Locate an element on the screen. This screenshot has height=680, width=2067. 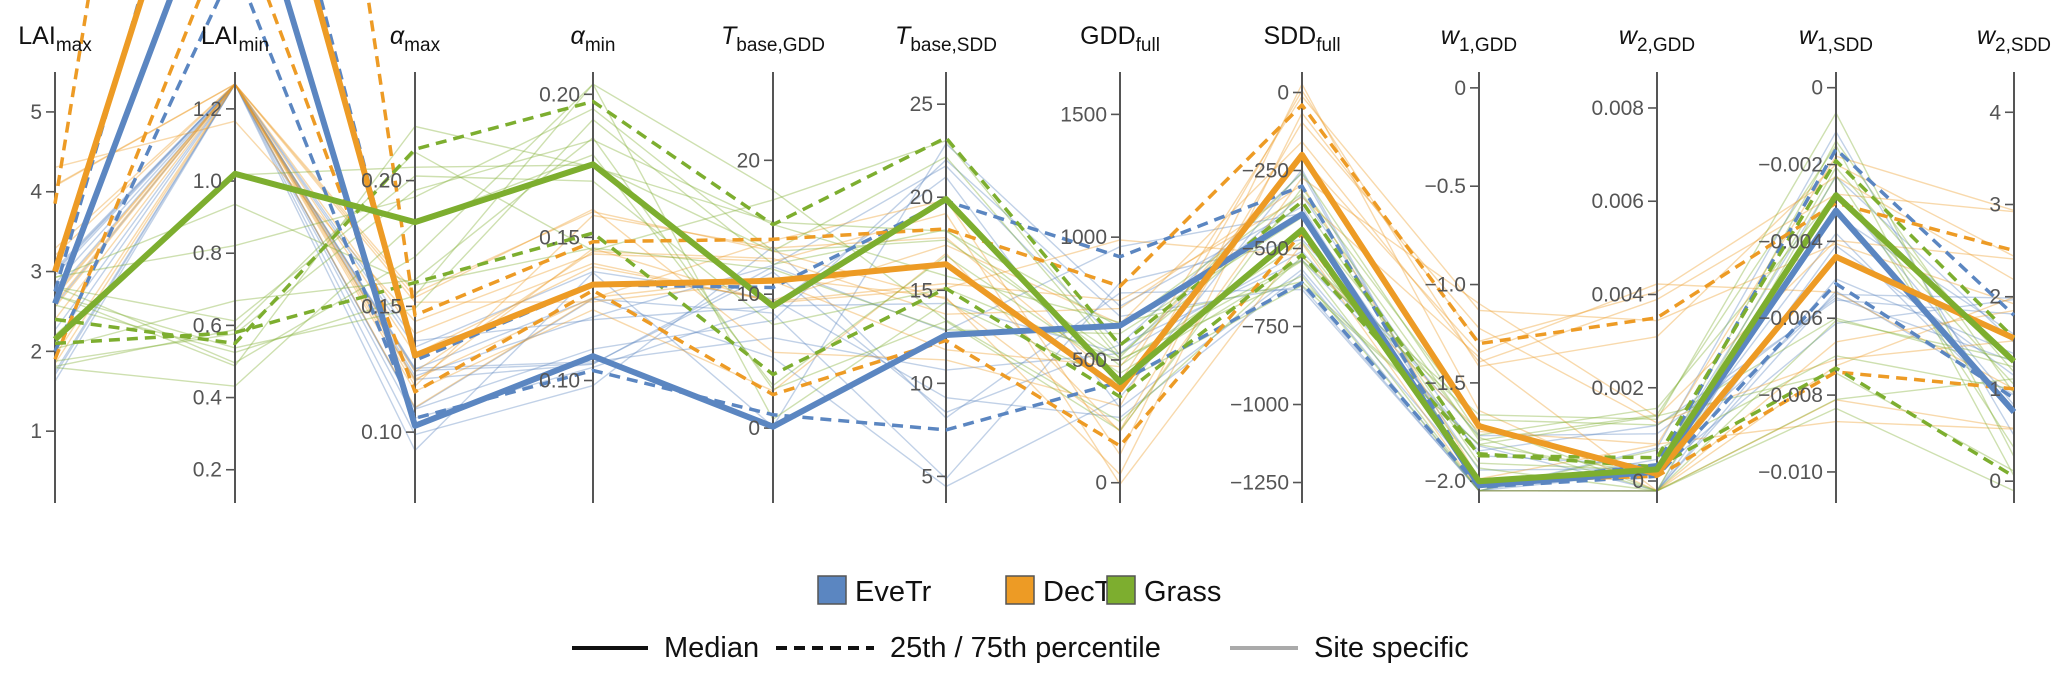
tick-label: −500 is located at coordinates (1265, 248).